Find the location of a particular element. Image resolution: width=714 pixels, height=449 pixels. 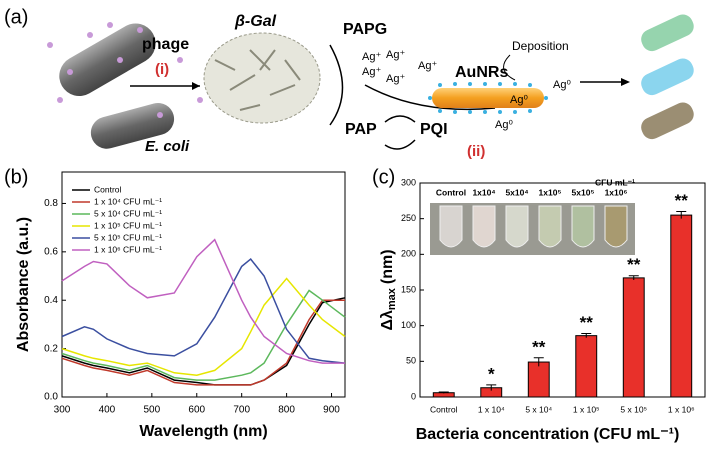

inset-label: Control is located at coordinates (451, 192).